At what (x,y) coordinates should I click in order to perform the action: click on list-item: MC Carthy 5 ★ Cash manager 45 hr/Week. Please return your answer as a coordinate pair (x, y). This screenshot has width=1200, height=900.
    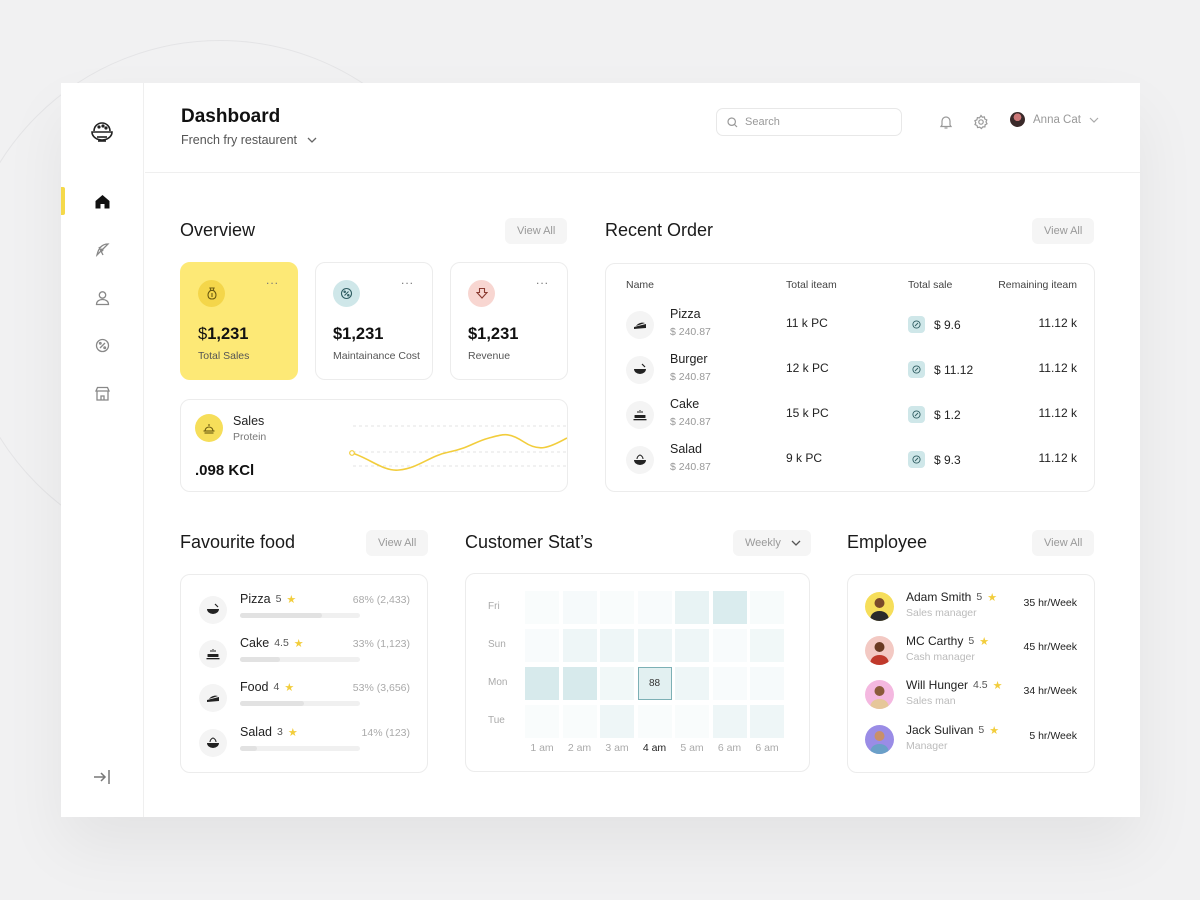
    Looking at the image, I should click on (971, 655).